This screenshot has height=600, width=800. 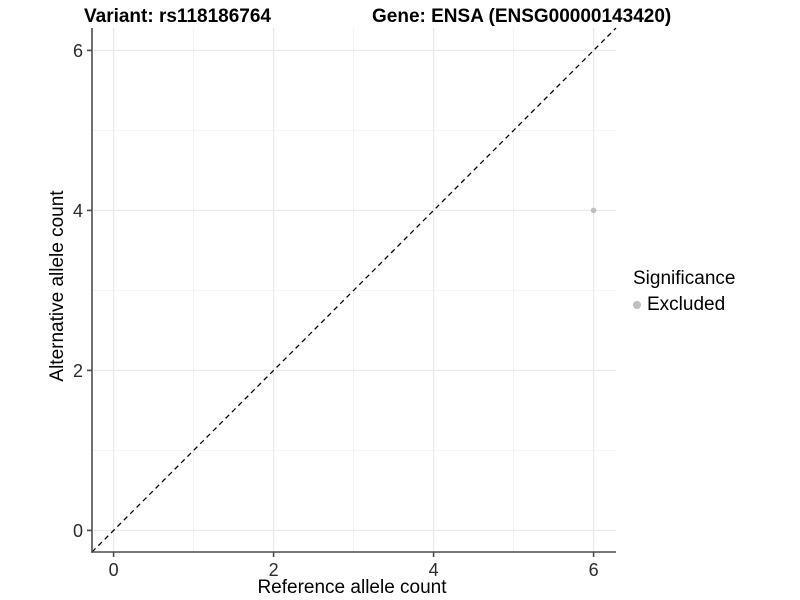 I want to click on y-axis-title: Alternative allele count, so click(x=57, y=286).